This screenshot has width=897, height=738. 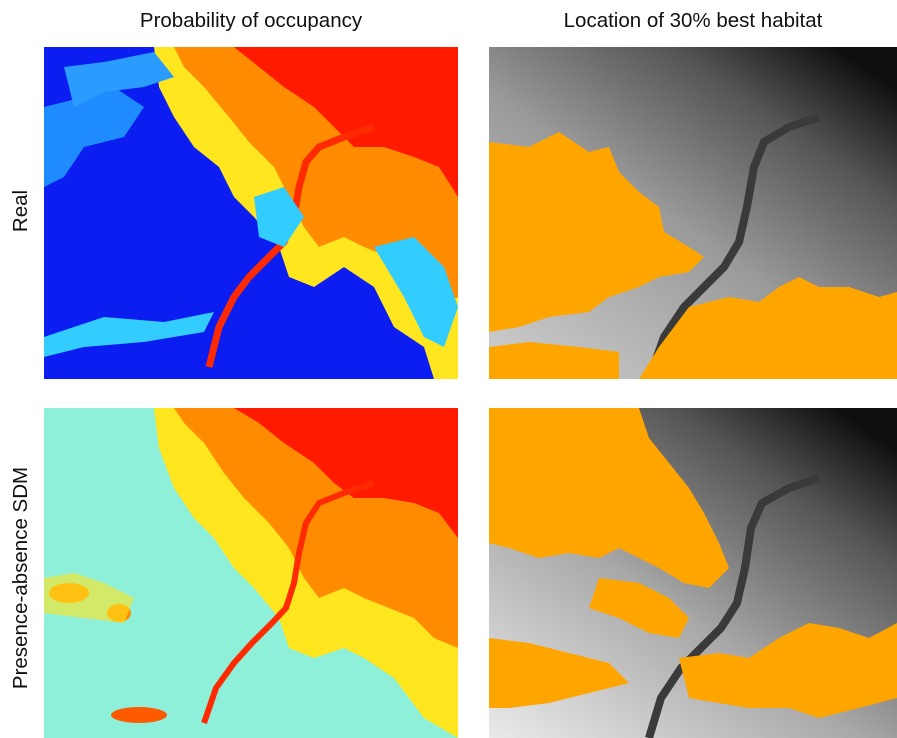 I want to click on habitat-area-west, so click(x=596, y=232).